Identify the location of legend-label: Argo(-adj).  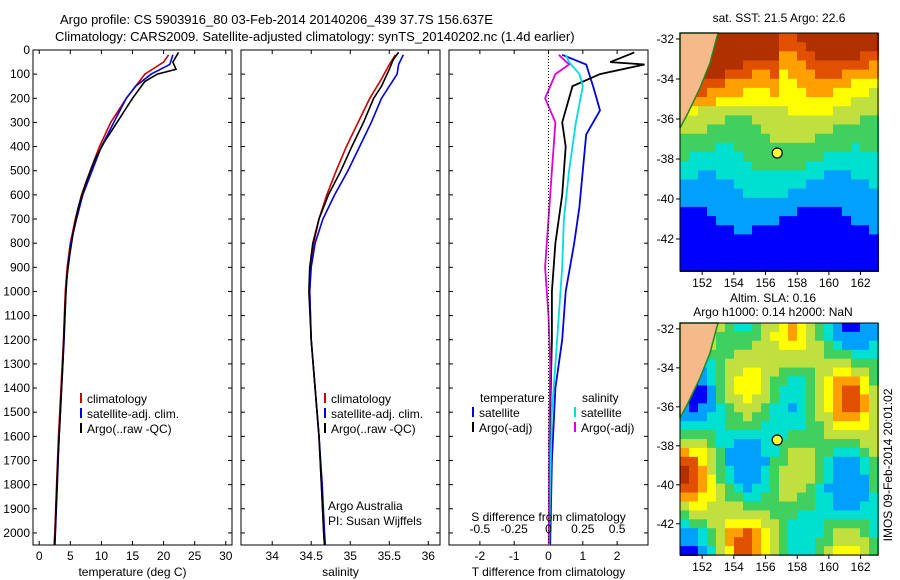
(607, 428).